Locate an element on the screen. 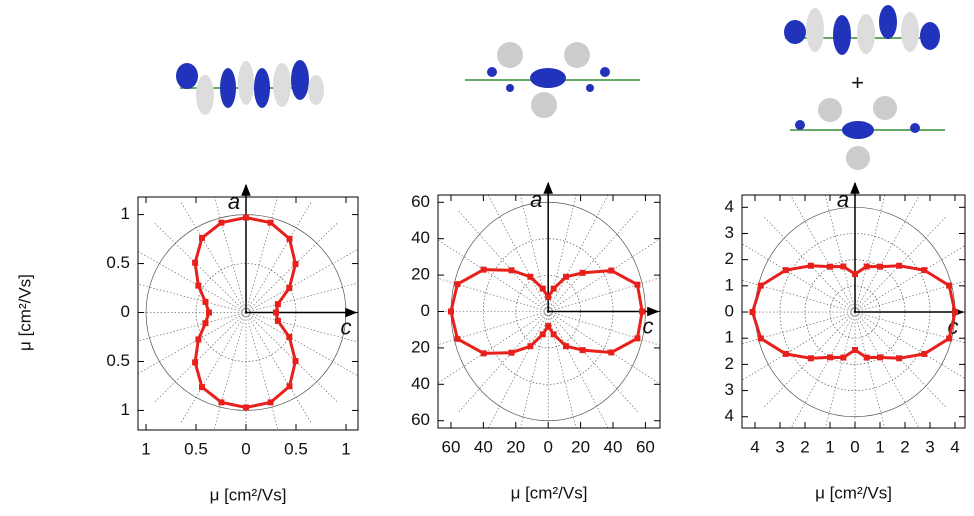 This screenshot has width=974, height=516. x-tick-label: 20 is located at coordinates (515, 446).